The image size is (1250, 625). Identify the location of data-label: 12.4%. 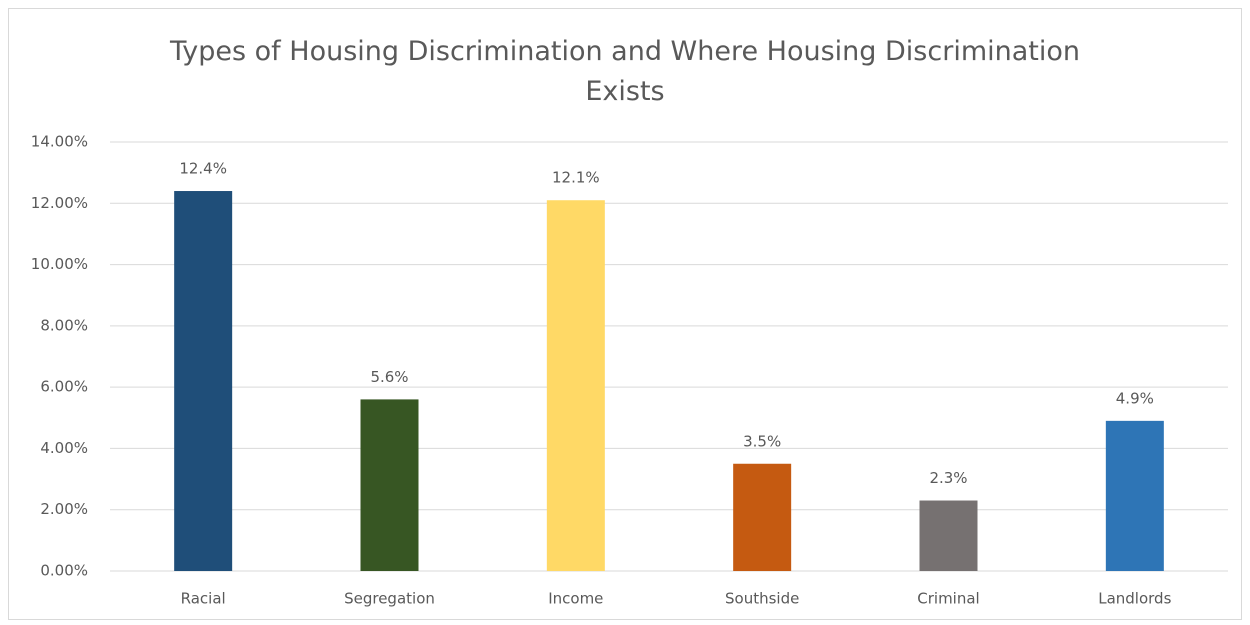
(203, 169).